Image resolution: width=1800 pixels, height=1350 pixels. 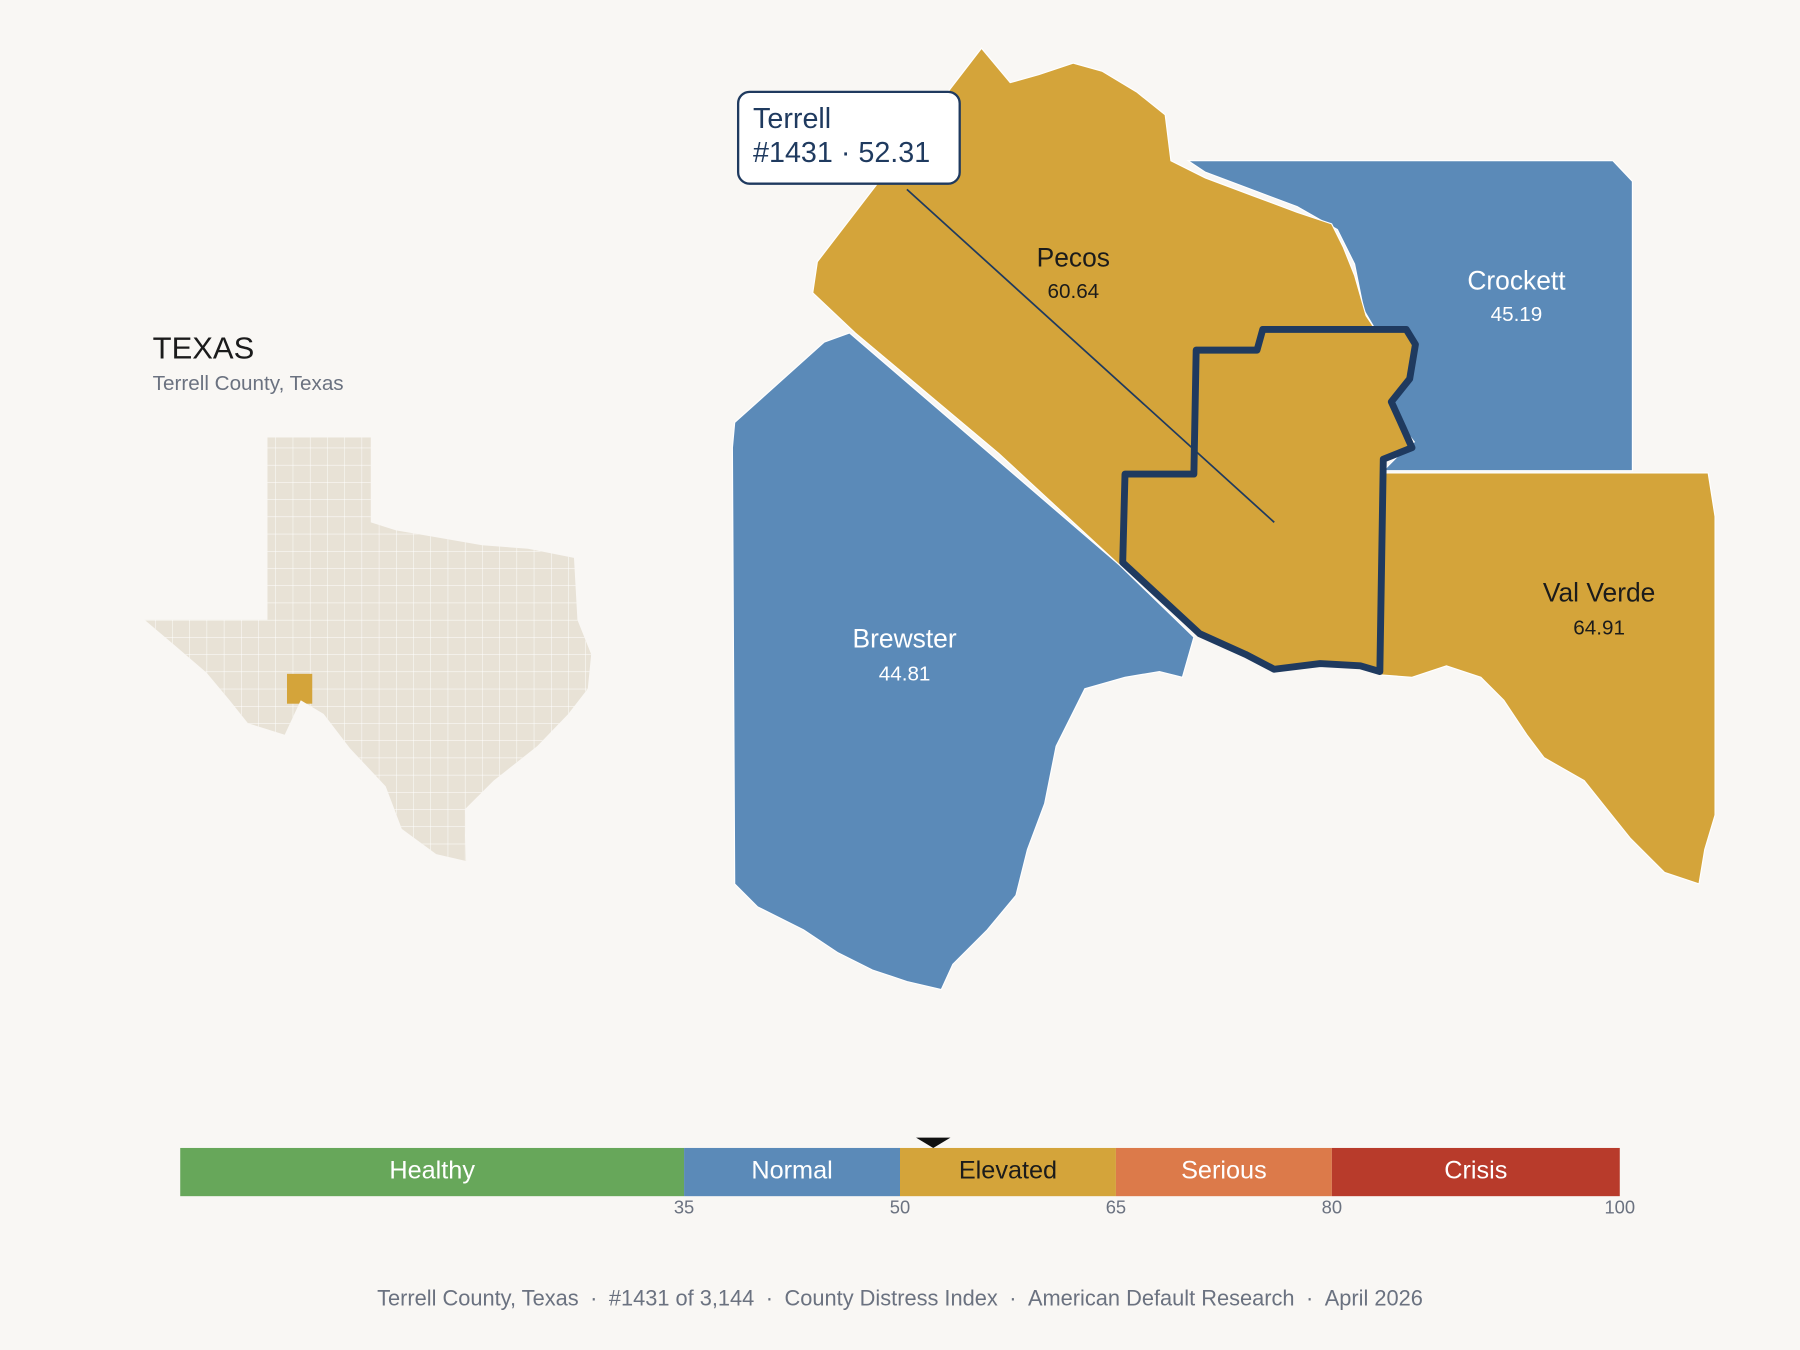 What do you see at coordinates (894, 152) in the screenshot?
I see `tooltip-score: 52.31` at bounding box center [894, 152].